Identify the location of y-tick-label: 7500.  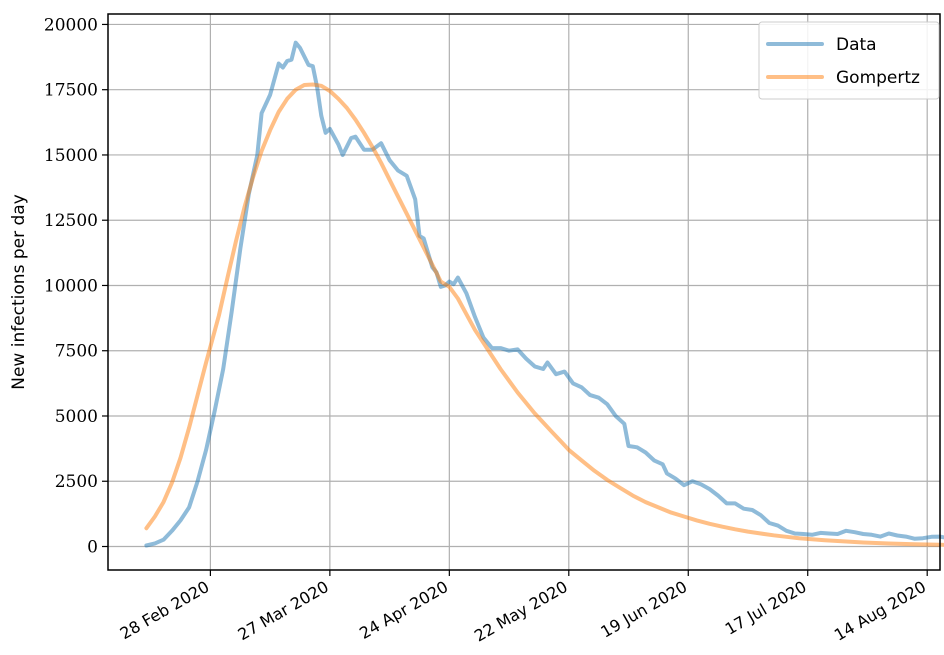
(76, 352).